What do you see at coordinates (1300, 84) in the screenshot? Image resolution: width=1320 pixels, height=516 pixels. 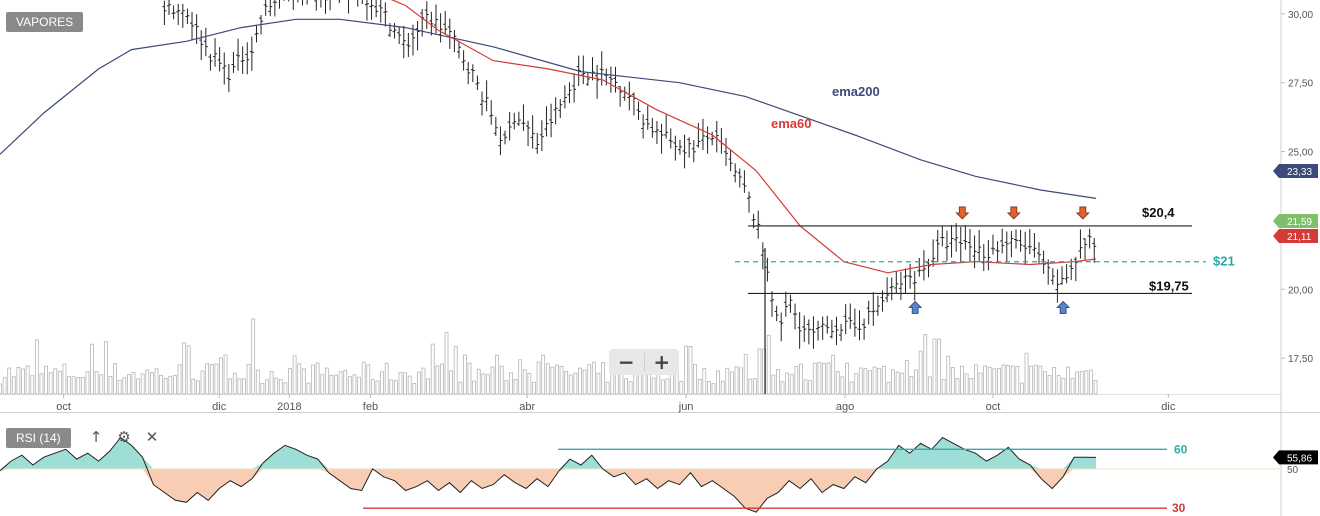 I see `price-tick-label: 27,50` at bounding box center [1300, 84].